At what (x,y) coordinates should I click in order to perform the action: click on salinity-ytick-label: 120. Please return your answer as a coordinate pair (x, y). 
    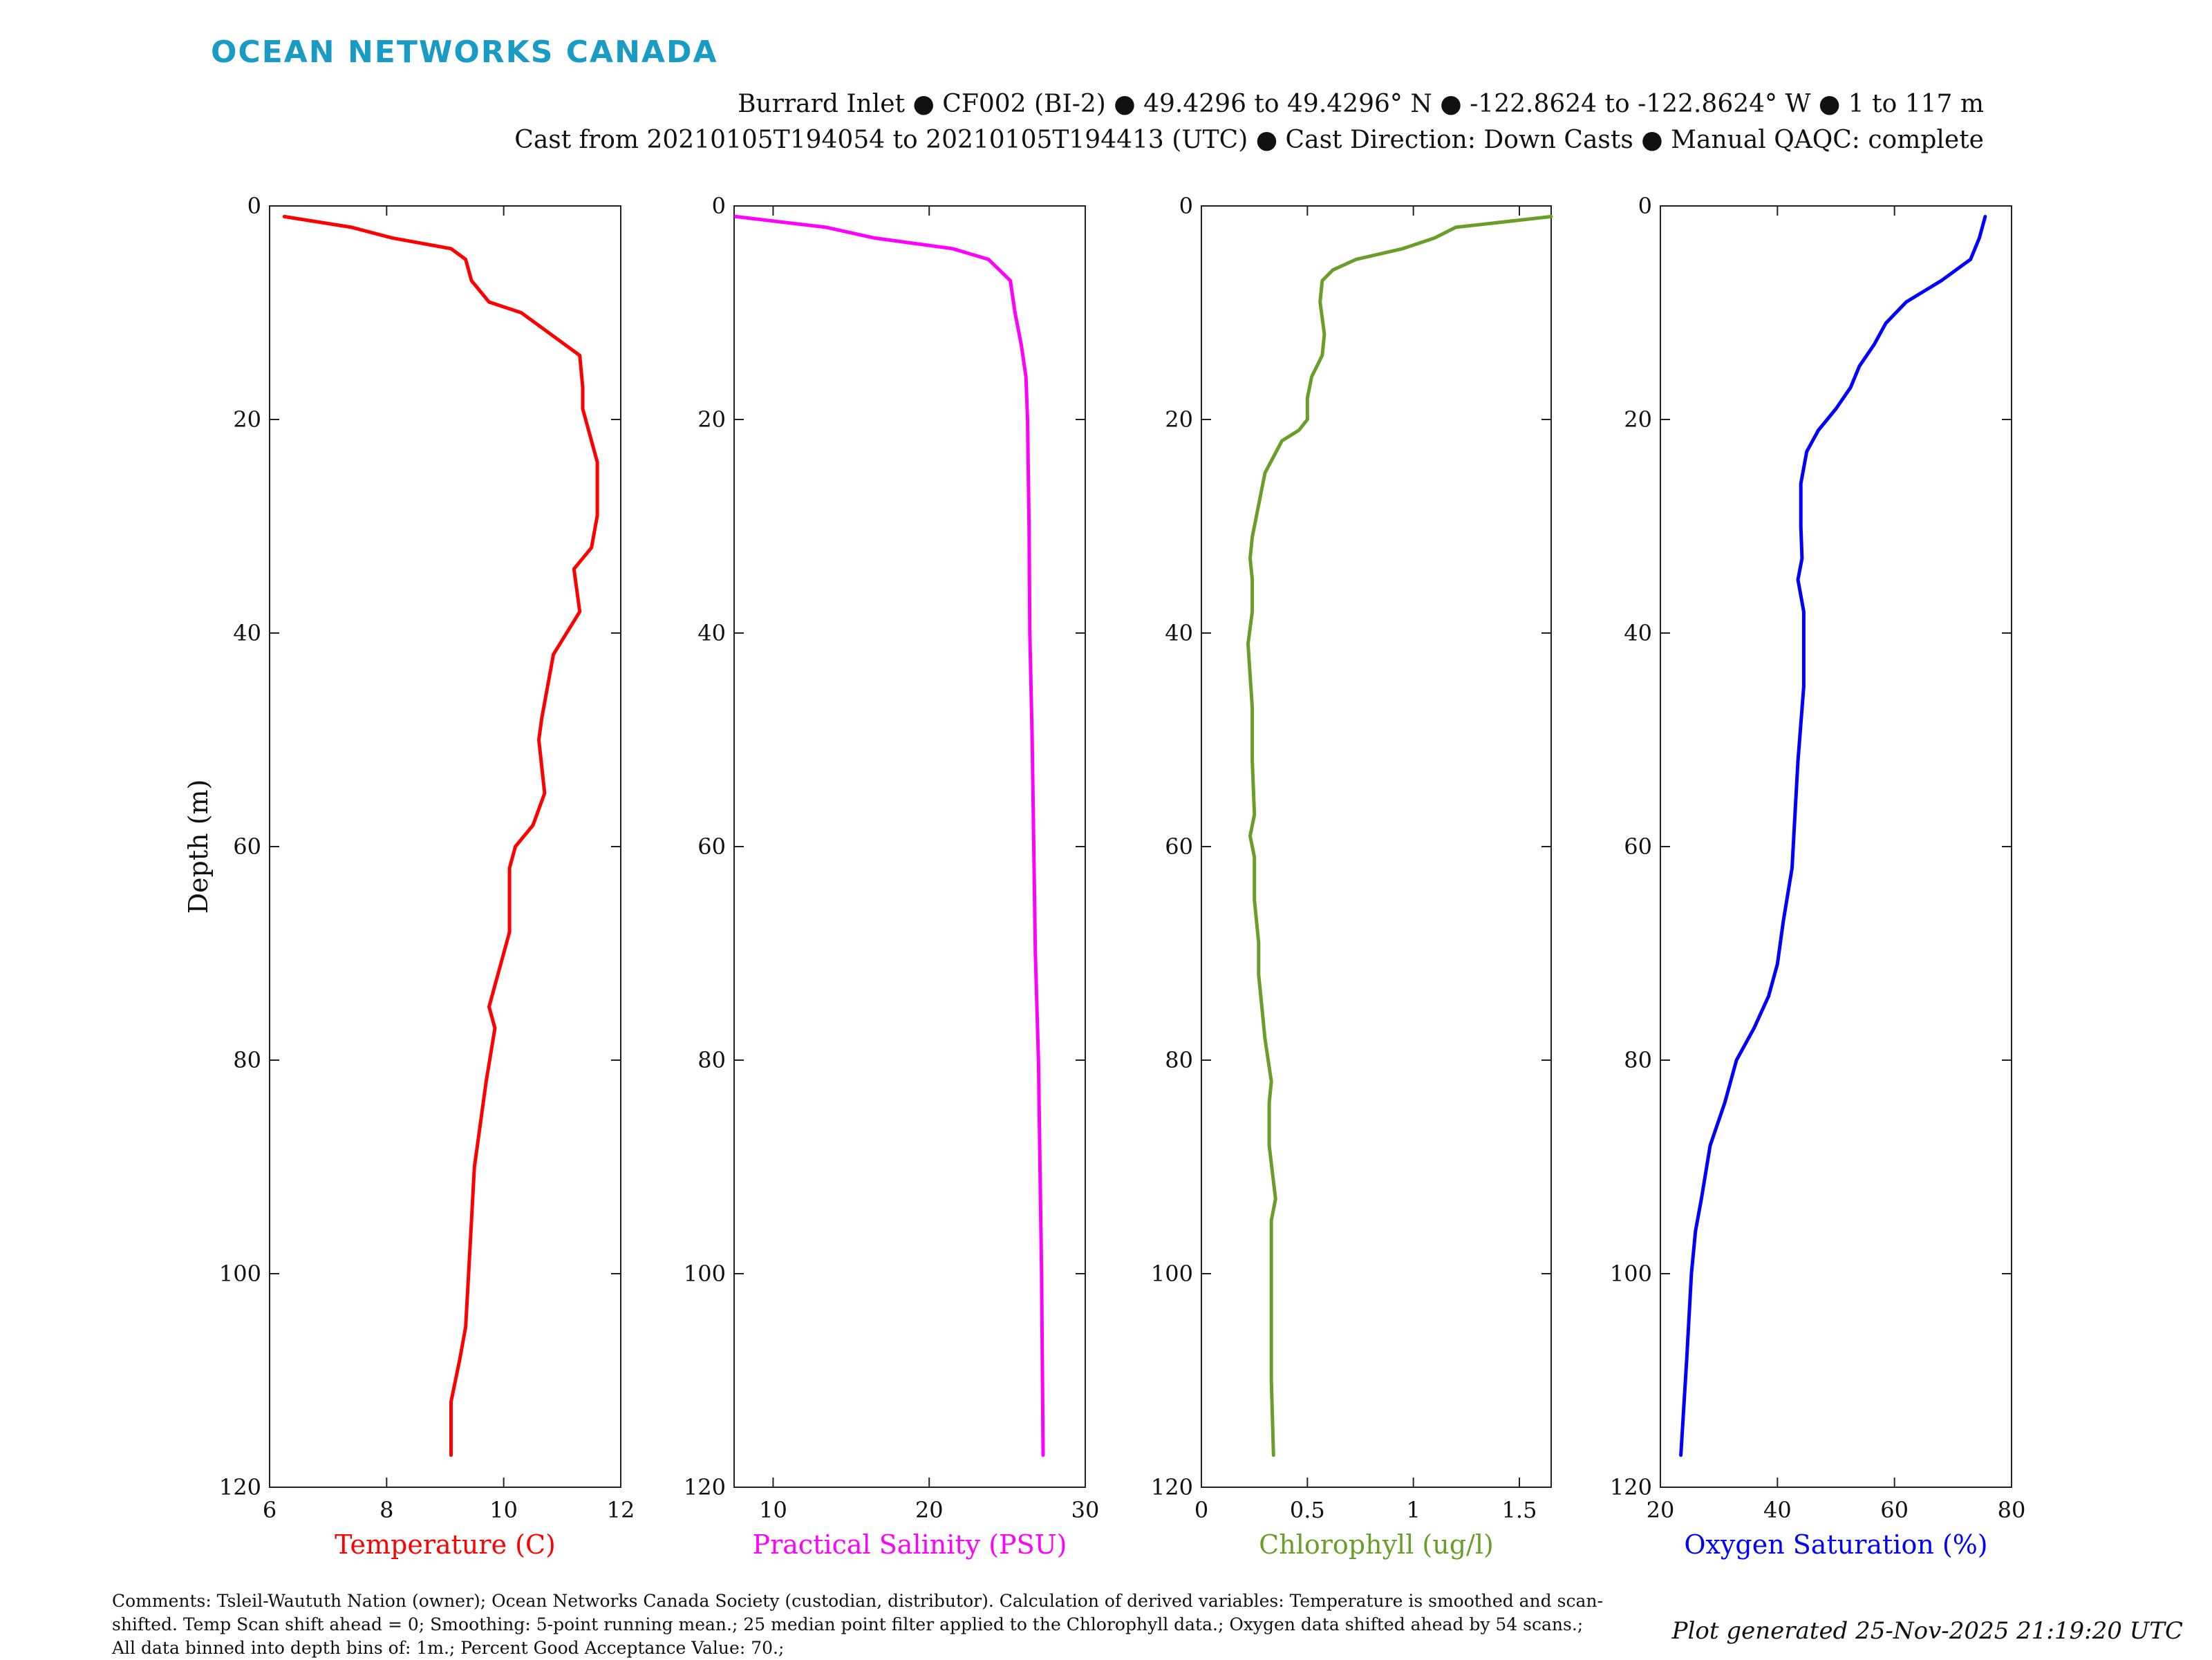
    Looking at the image, I should click on (705, 1487).